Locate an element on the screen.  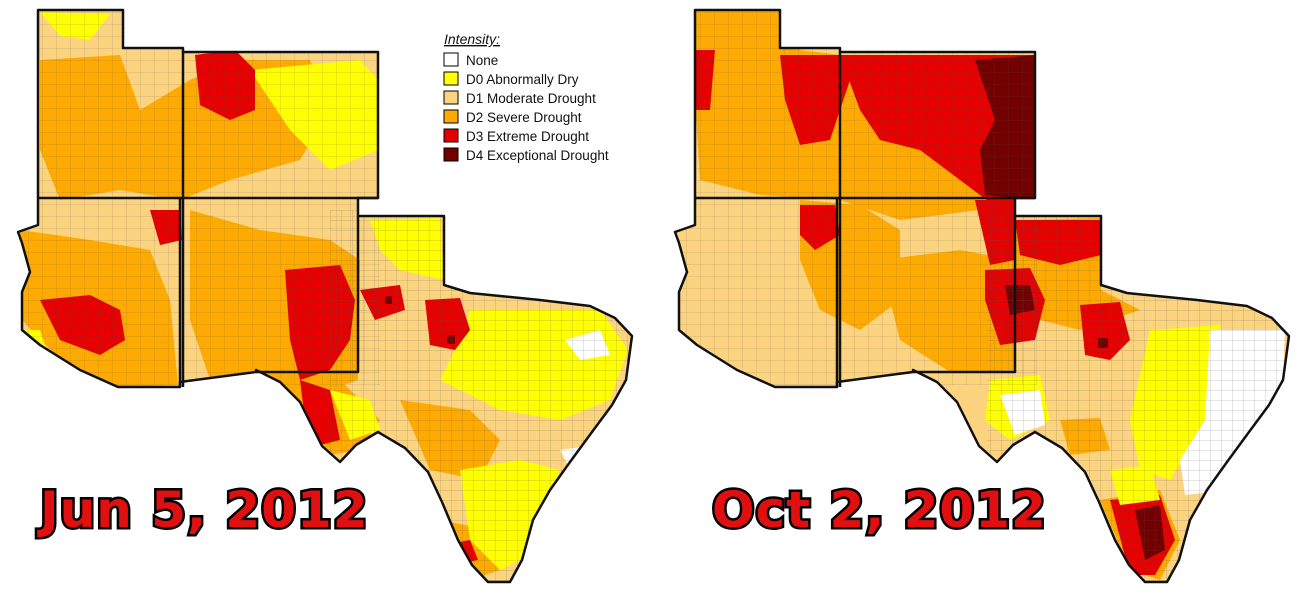
legend-swatch-d1 is located at coordinates (451, 97).